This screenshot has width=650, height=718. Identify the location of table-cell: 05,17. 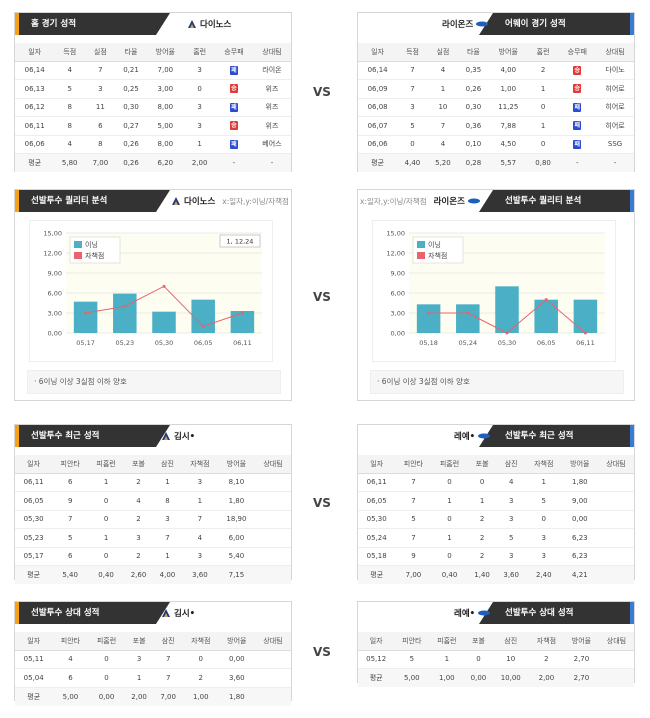
(34, 556).